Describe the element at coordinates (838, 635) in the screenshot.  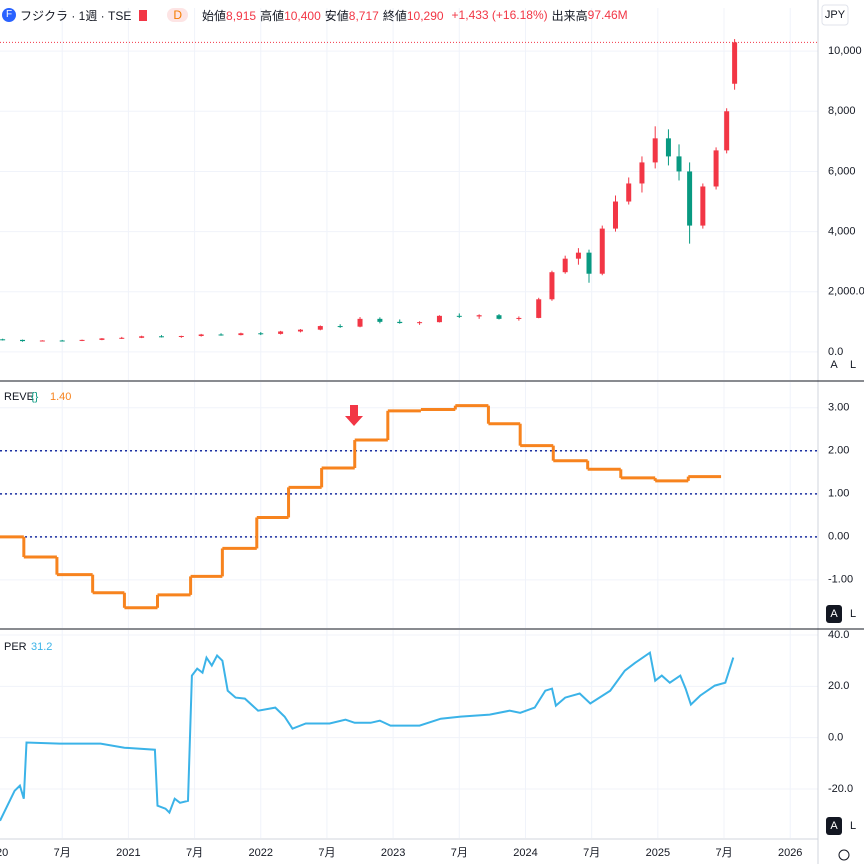
I see `y-tick-label: 40.0` at that location.